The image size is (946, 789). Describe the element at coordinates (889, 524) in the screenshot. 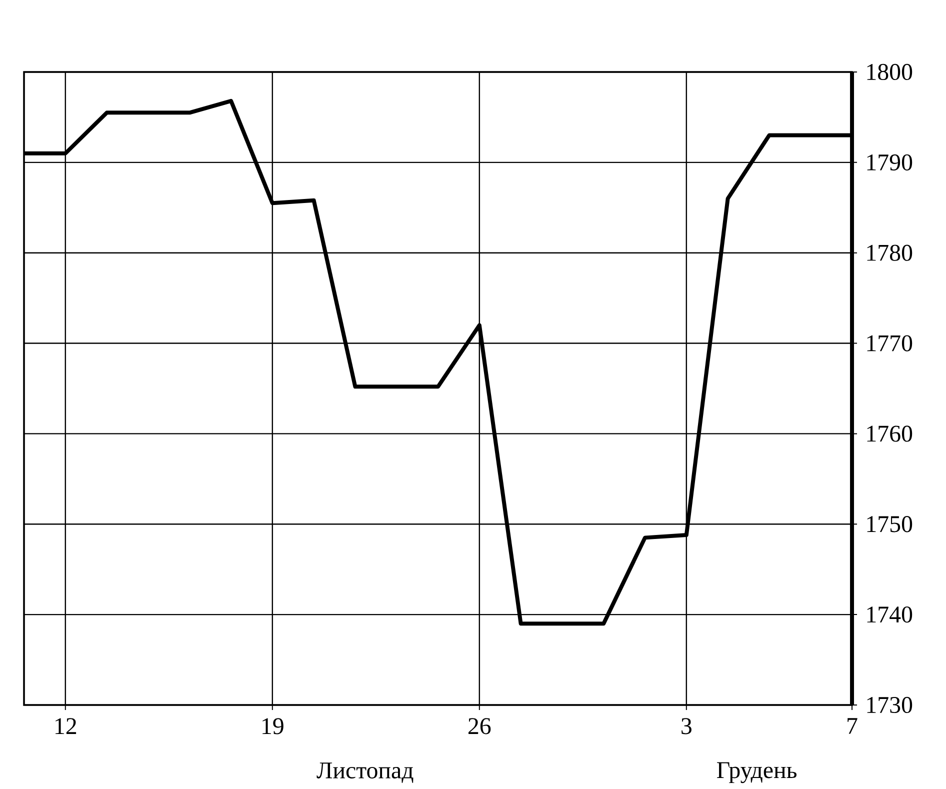

I see `y-tick-label: 1750` at that location.